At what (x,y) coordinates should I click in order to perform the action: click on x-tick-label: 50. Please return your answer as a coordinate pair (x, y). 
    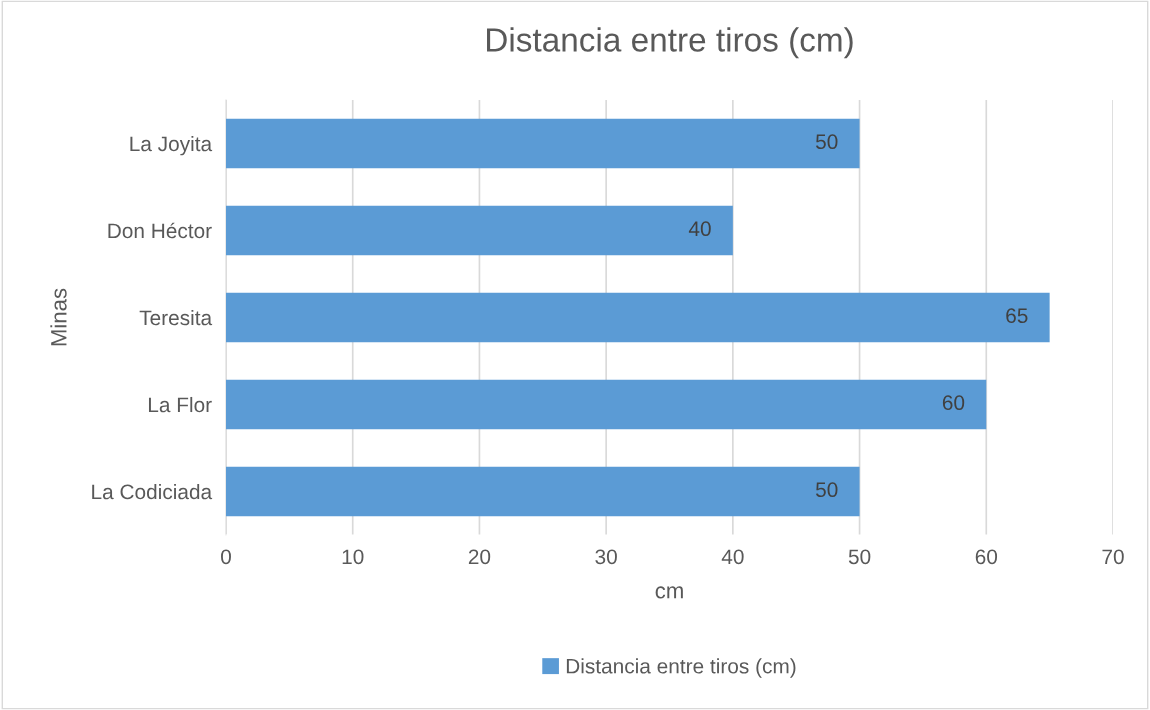
    Looking at the image, I should click on (859, 557).